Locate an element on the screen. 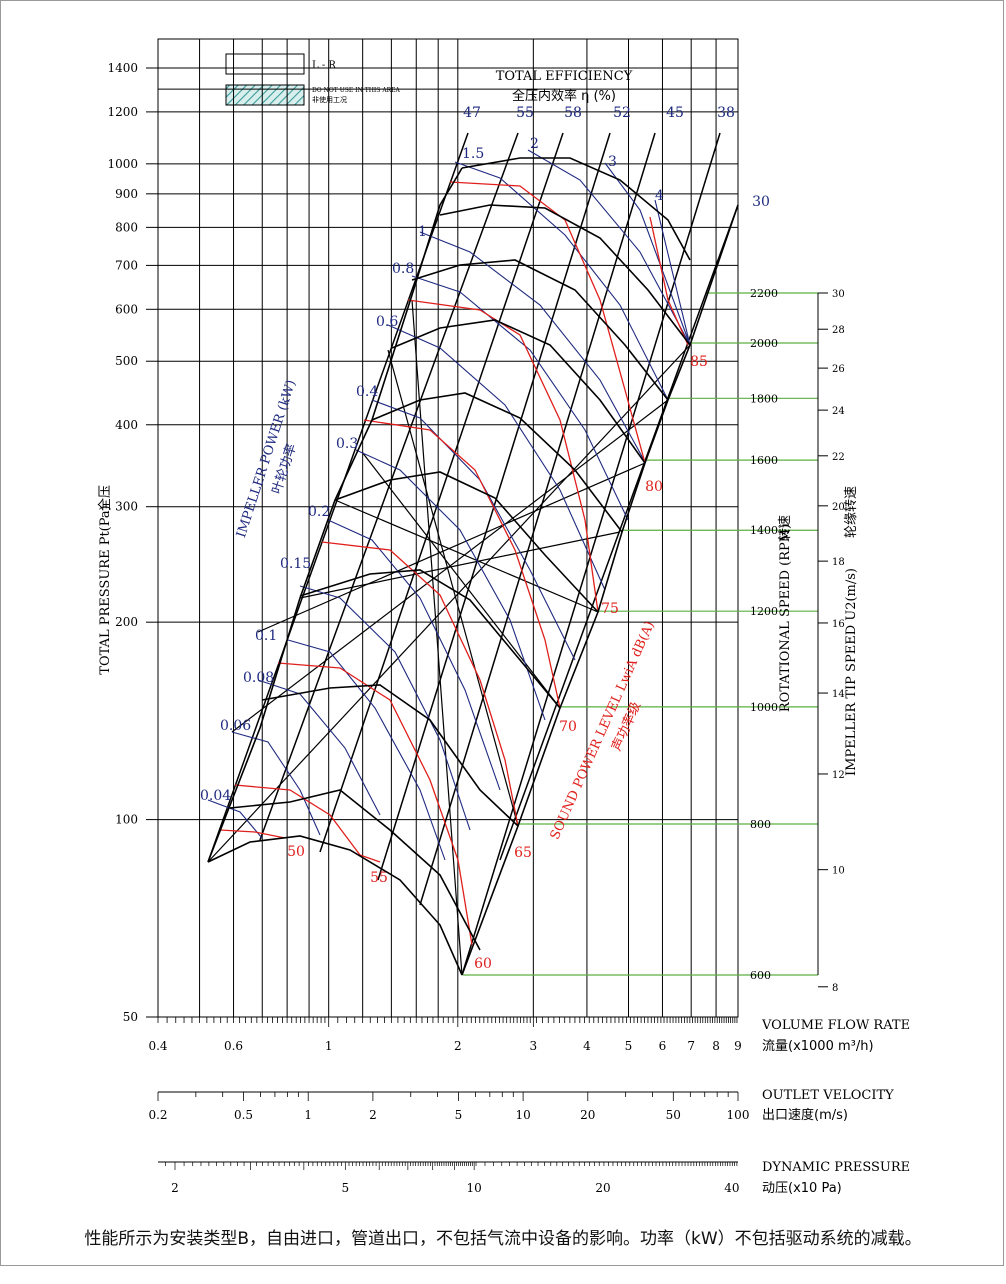 The width and height of the screenshot is (1006, 1284). power-label: 0.3 is located at coordinates (347, 444).